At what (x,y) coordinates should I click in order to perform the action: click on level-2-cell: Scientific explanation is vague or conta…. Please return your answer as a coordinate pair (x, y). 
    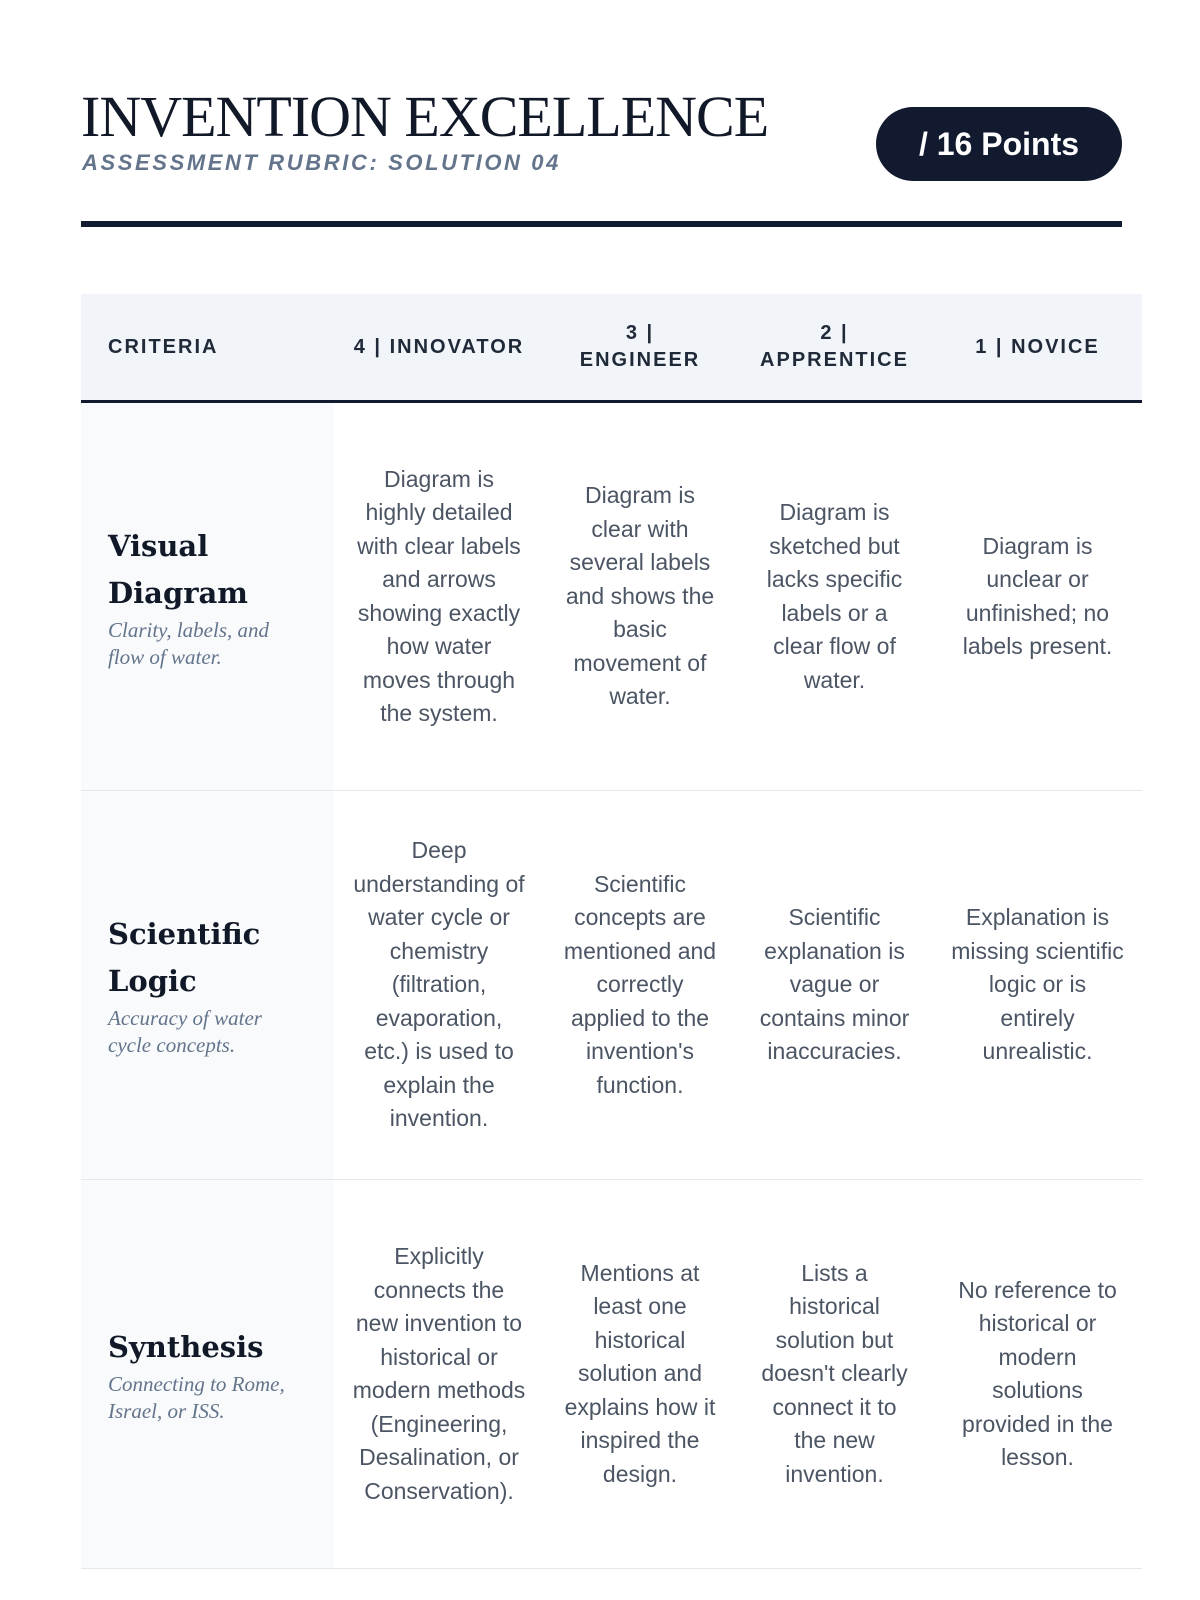
    Looking at the image, I should click on (834, 985).